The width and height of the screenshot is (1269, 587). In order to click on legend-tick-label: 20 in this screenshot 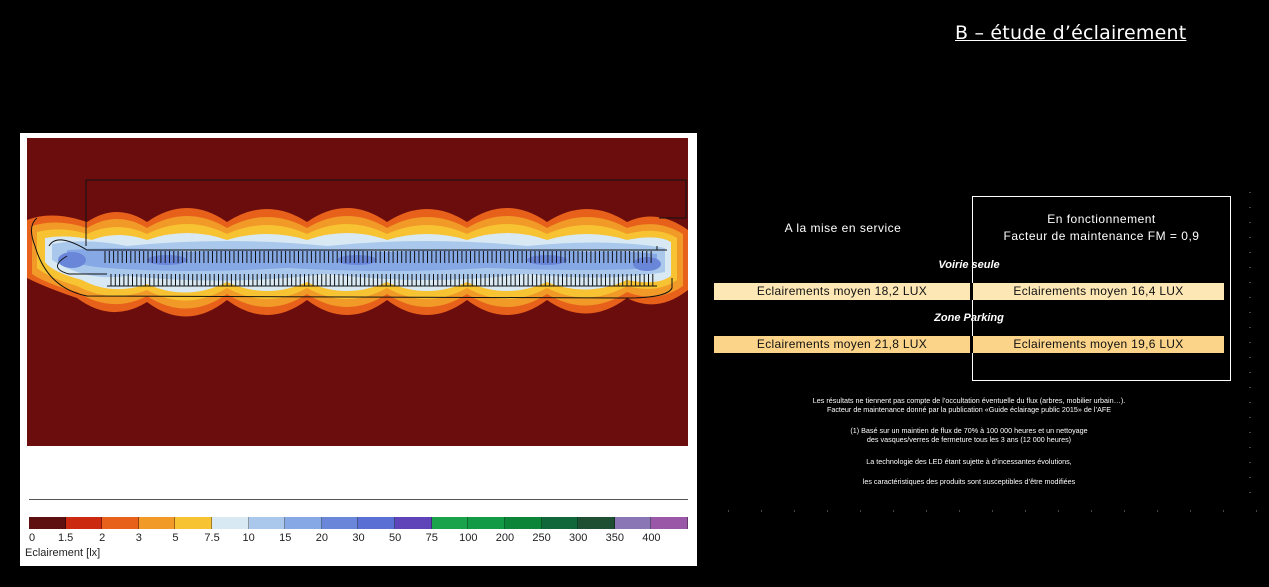, I will do `click(321, 538)`.